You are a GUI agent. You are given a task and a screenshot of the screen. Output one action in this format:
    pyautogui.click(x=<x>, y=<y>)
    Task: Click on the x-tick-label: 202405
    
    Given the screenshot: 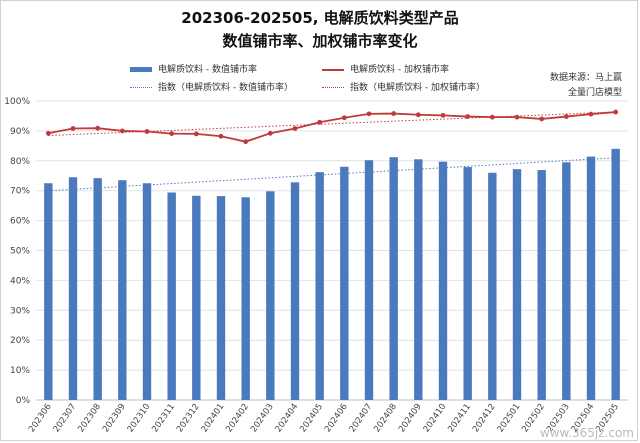 What is the action you would take?
    pyautogui.click(x=311, y=418)
    